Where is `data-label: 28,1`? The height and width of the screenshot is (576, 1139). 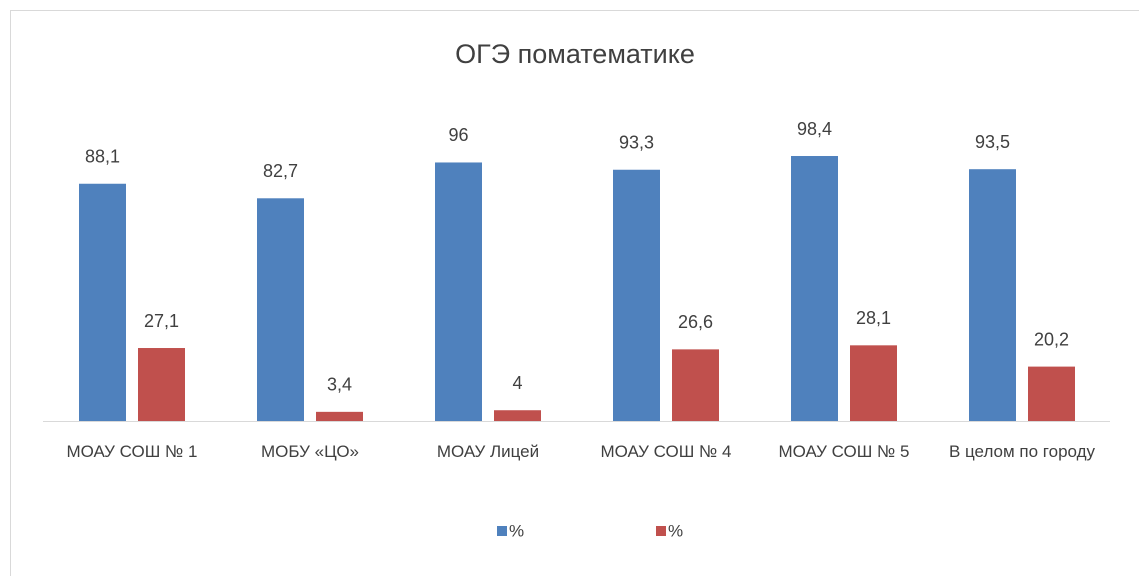
data-label: 28,1 is located at coordinates (873, 318).